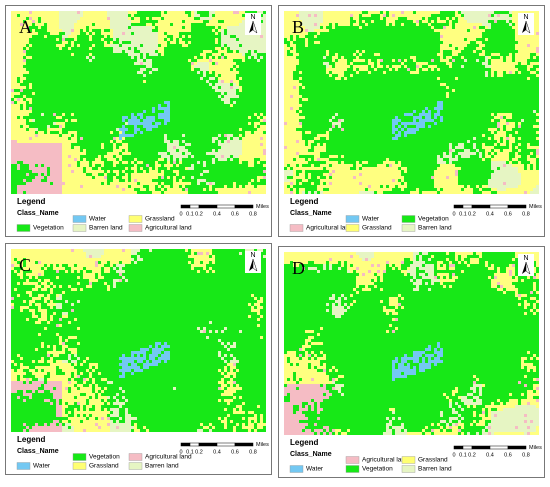  What do you see at coordinates (253, 452) in the screenshot?
I see `scale-label: 0.8` at bounding box center [253, 452].